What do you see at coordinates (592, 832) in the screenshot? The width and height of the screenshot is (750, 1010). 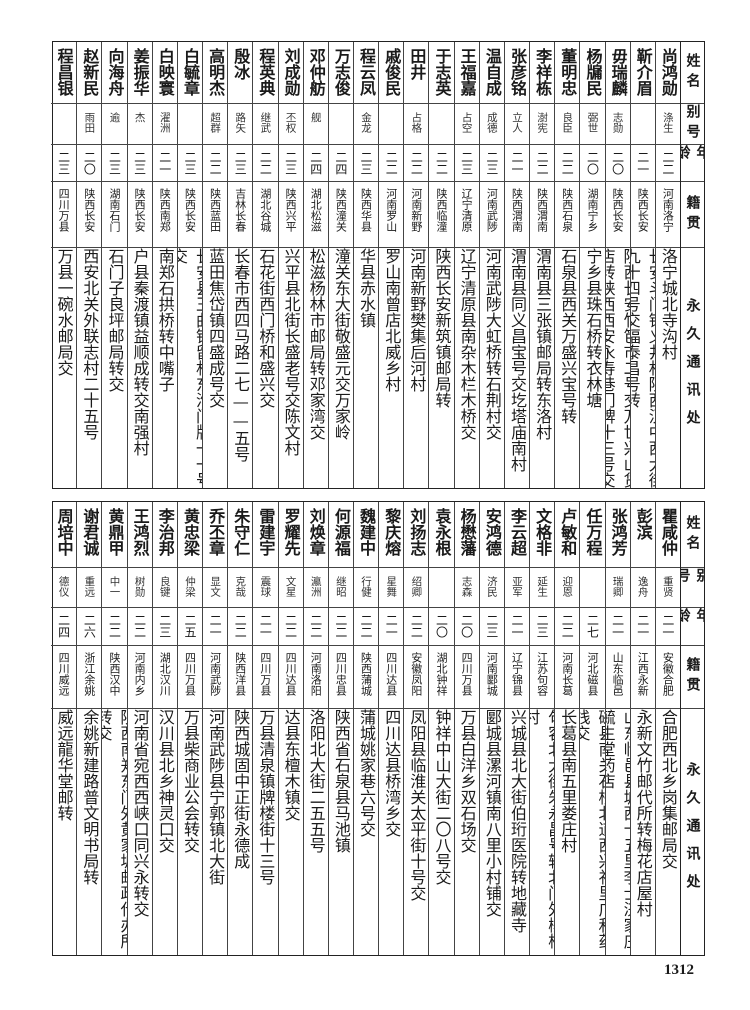 I see `person-address-cell: 磁县南关石桥北道西兴礼里广和药栈交` at bounding box center [592, 832].